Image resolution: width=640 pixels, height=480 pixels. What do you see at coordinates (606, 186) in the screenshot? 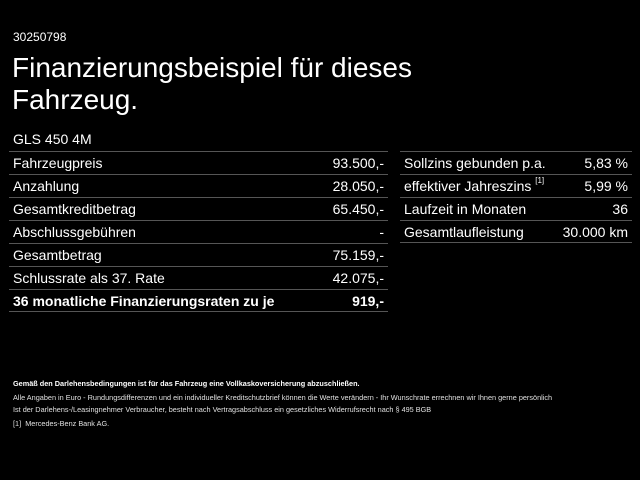
I see `row-value: 5,99 %` at bounding box center [606, 186].